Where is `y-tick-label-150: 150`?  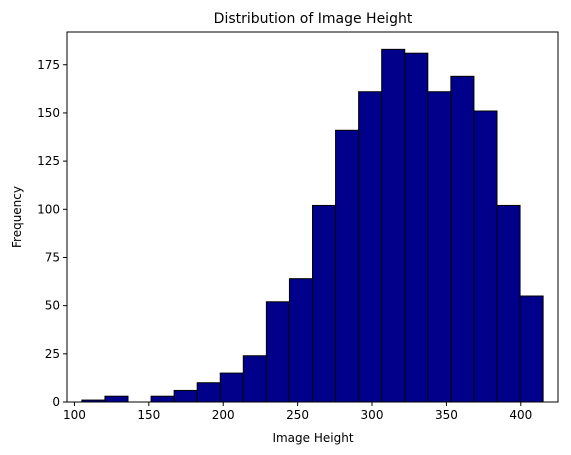 y-tick-label-150: 150 is located at coordinates (48, 113).